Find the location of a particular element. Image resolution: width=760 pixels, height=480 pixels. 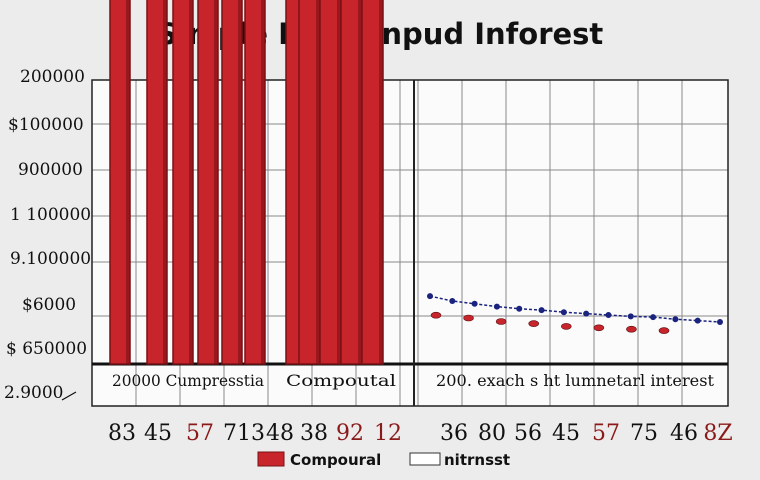

y-tick-label: $100000 is located at coordinates (46, 125).